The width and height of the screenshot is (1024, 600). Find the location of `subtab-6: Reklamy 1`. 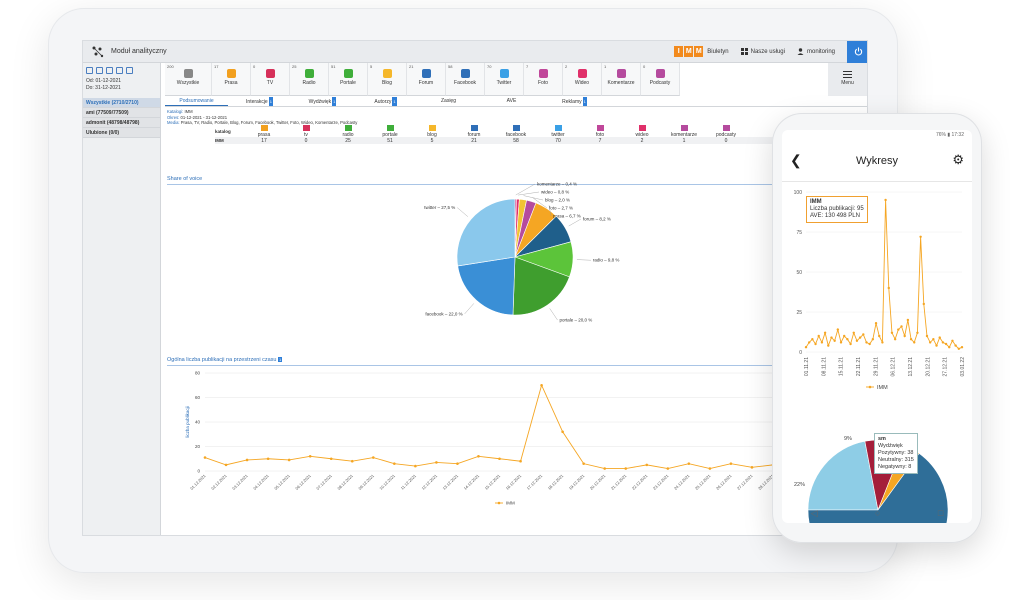

subtab-6: Reklamy 1 is located at coordinates (574, 101).